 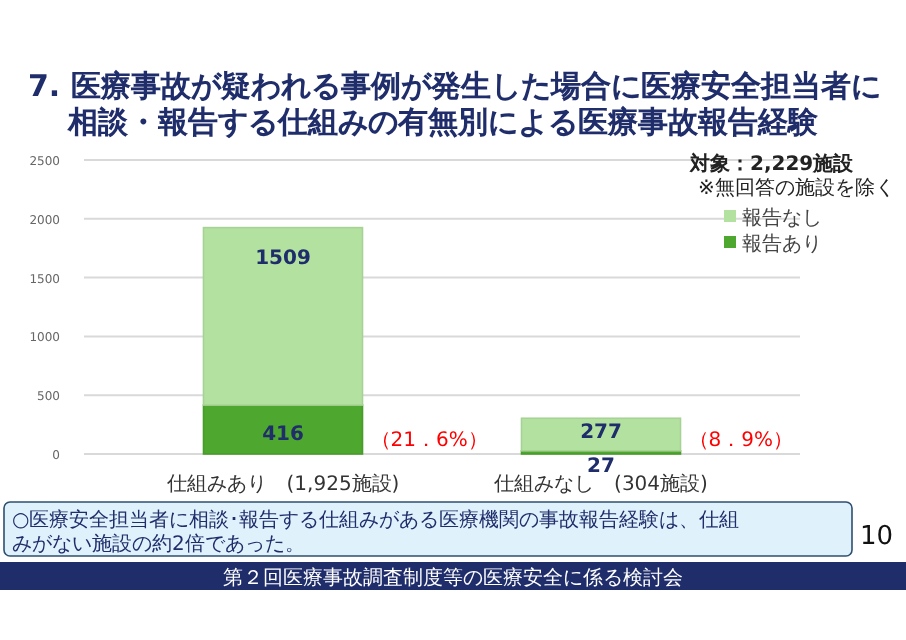 What do you see at coordinates (782, 218) in the screenshot?
I see `legend-label: 報告なし` at bounding box center [782, 218].